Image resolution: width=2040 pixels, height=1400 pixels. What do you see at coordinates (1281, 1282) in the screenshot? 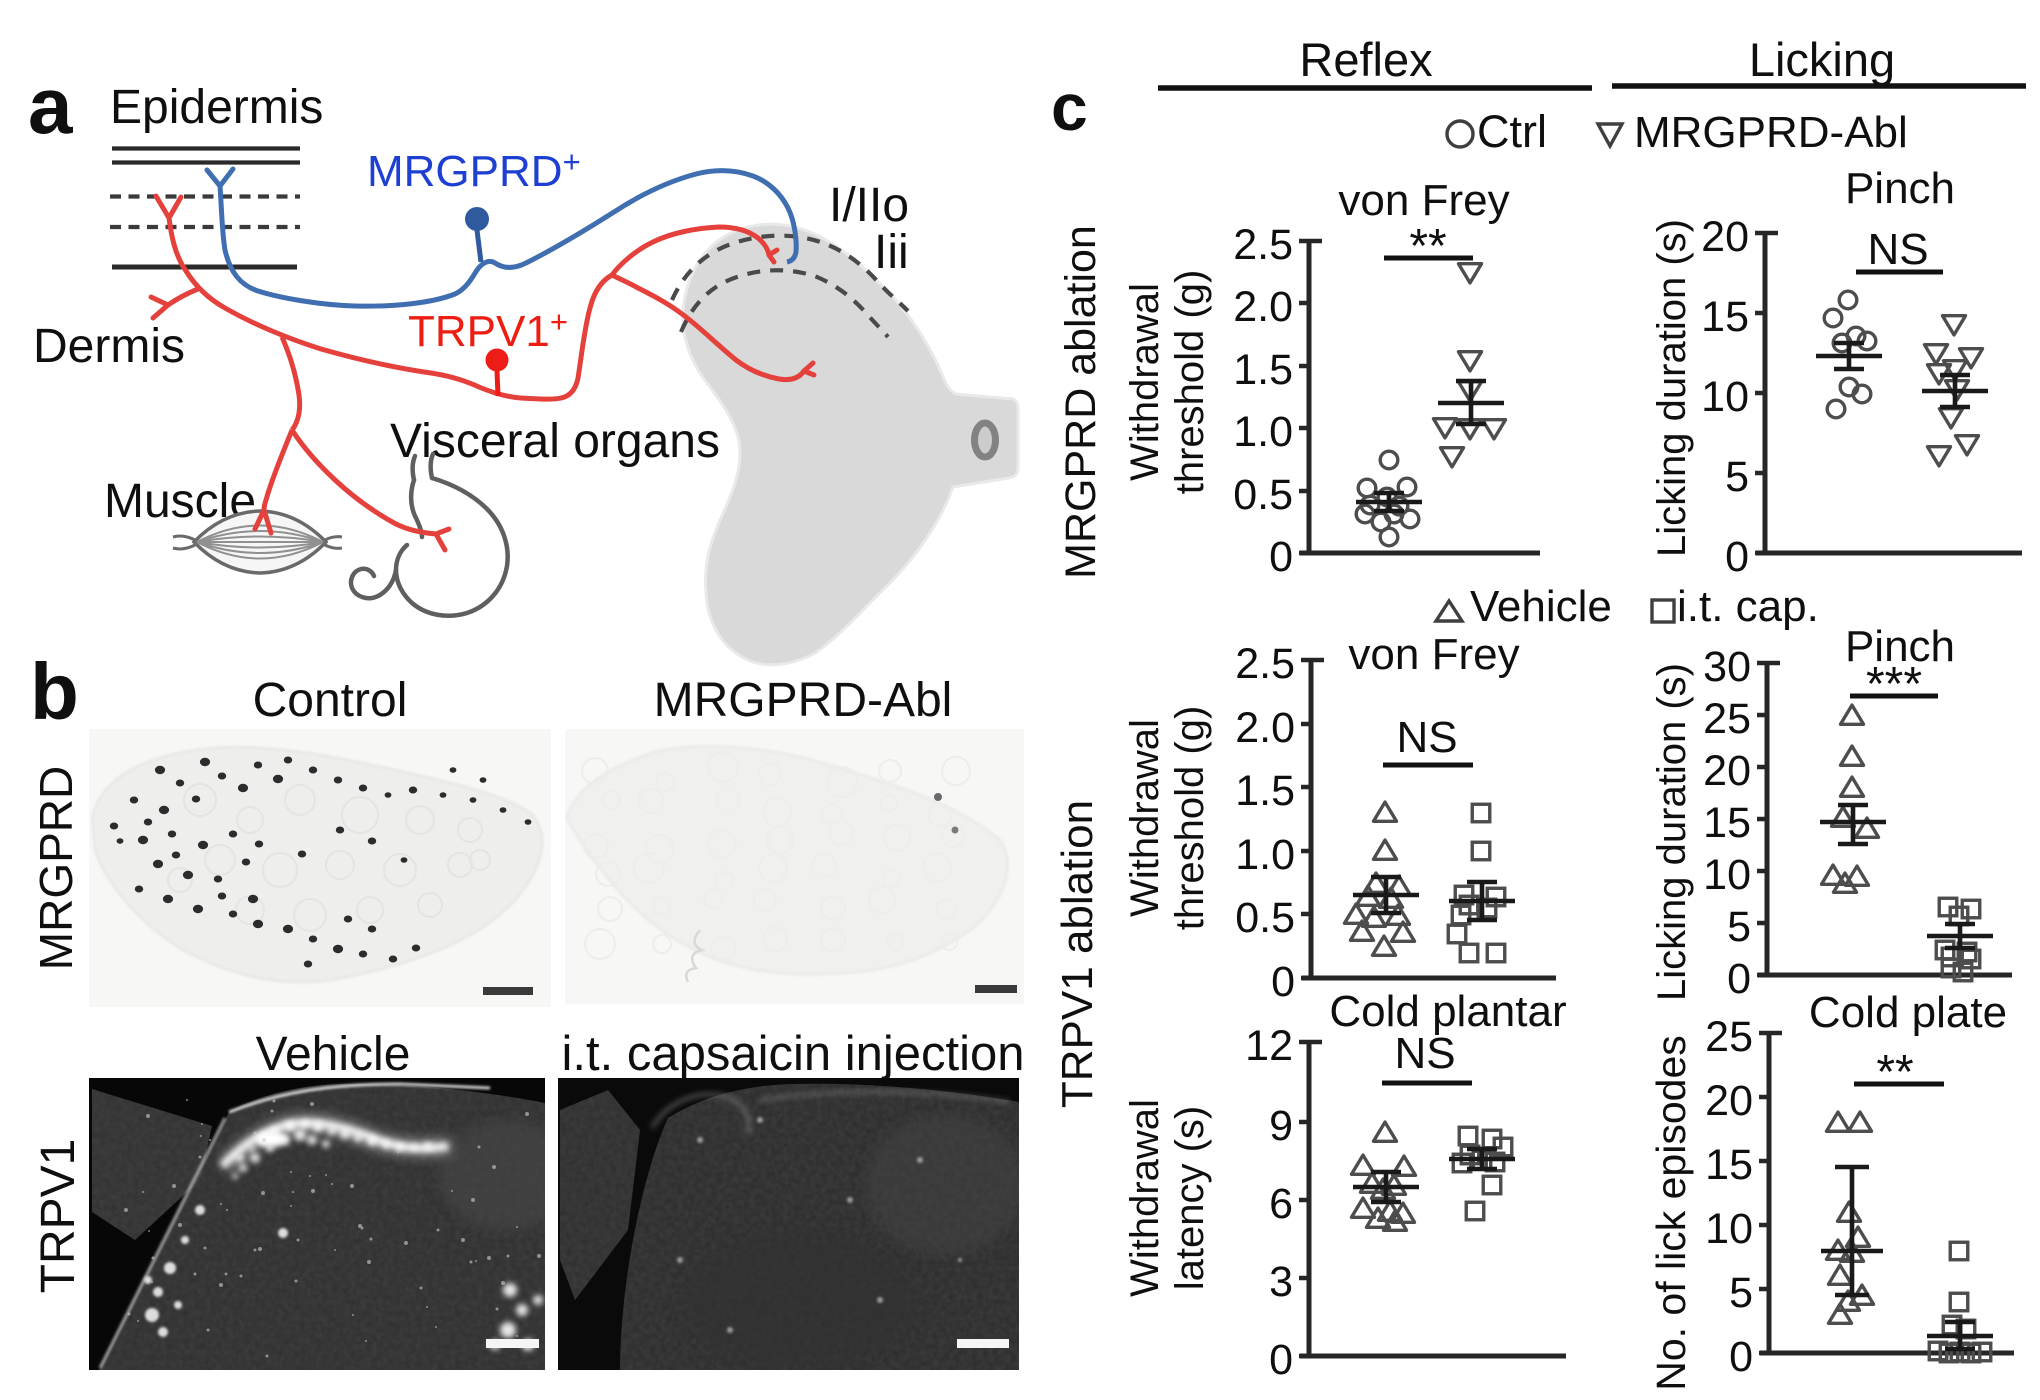
I see `svg-text: 3` at bounding box center [1281, 1282].